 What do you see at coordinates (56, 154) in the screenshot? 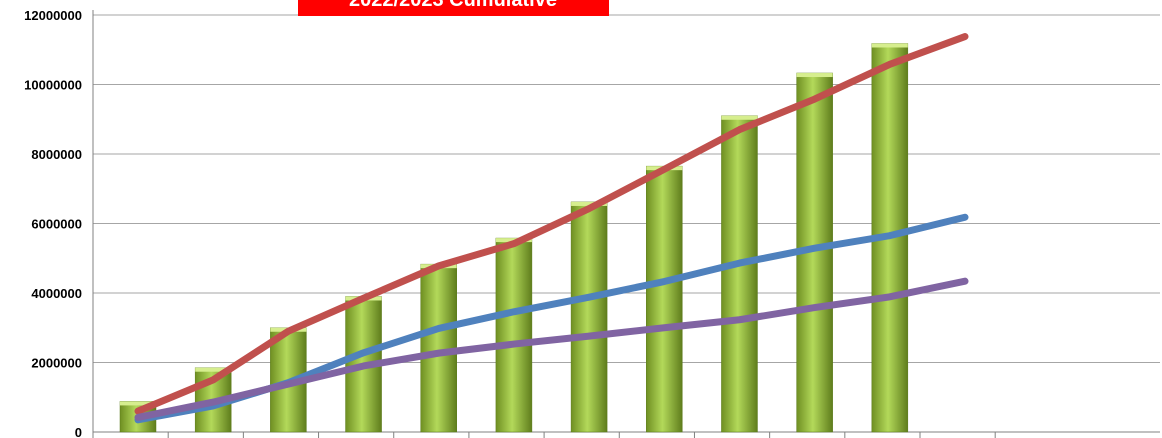
I see `y-tick-label: 8000000` at bounding box center [56, 154].